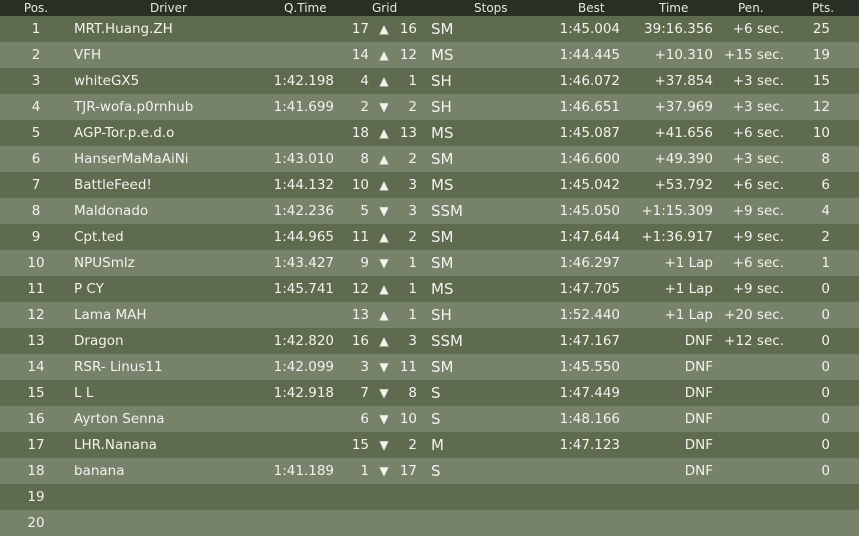 The height and width of the screenshot is (536, 859). What do you see at coordinates (688, 315) in the screenshot?
I see `time-cell: +1 Lap` at bounding box center [688, 315].